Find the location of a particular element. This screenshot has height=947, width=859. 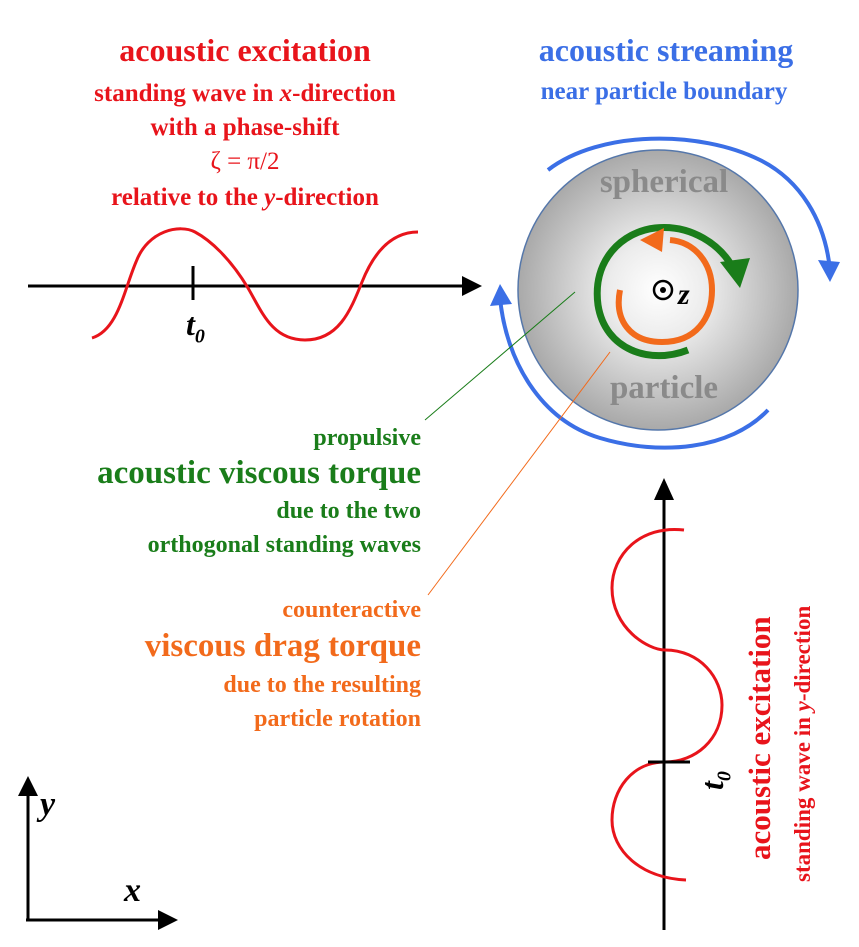

drag-torque-arrow is located at coordinates (665, 291).